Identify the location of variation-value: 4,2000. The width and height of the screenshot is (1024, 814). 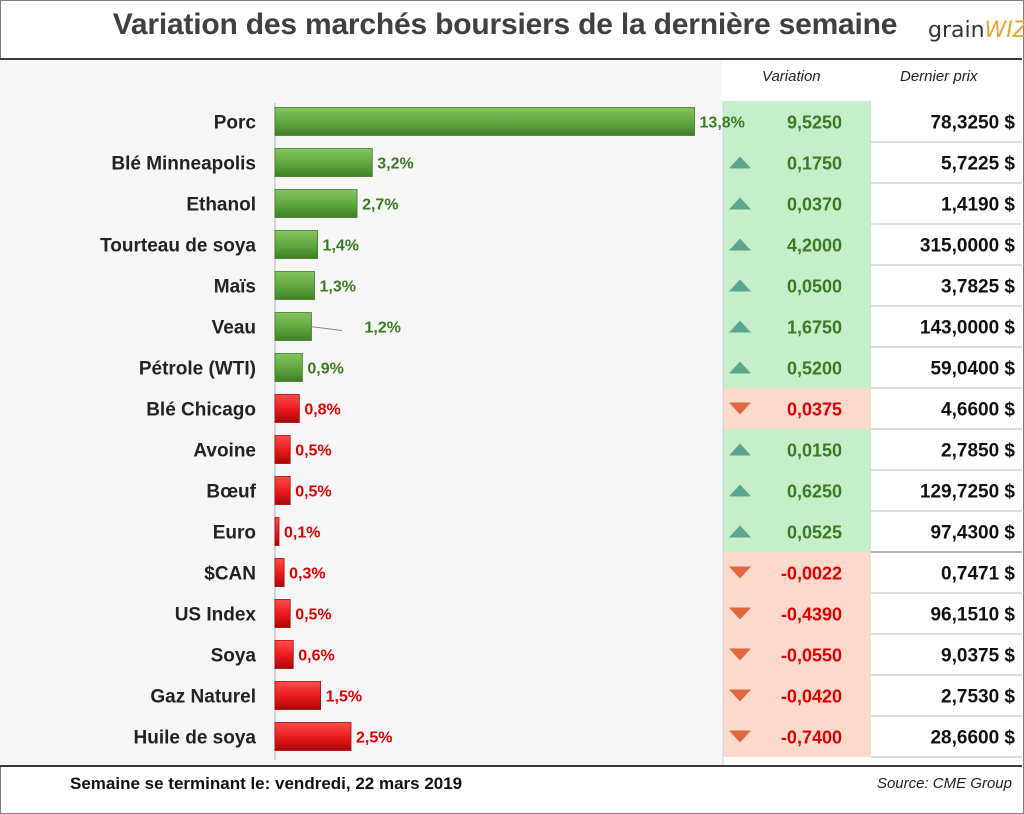
(814, 246).